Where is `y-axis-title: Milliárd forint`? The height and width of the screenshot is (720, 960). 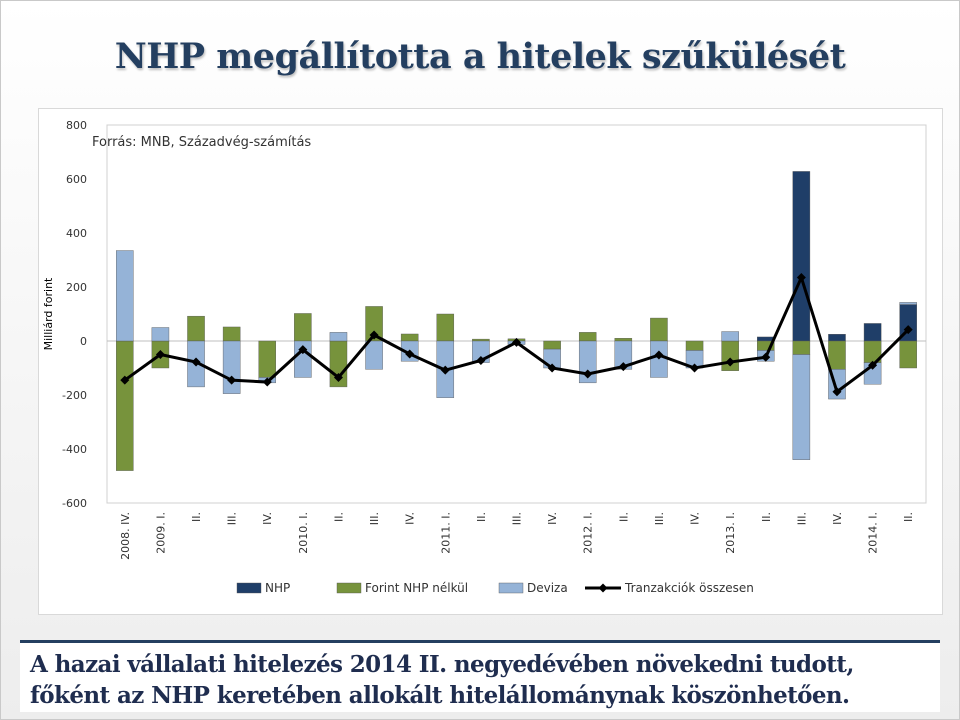
y-axis-title: Milliárd forint is located at coordinates (48, 313).